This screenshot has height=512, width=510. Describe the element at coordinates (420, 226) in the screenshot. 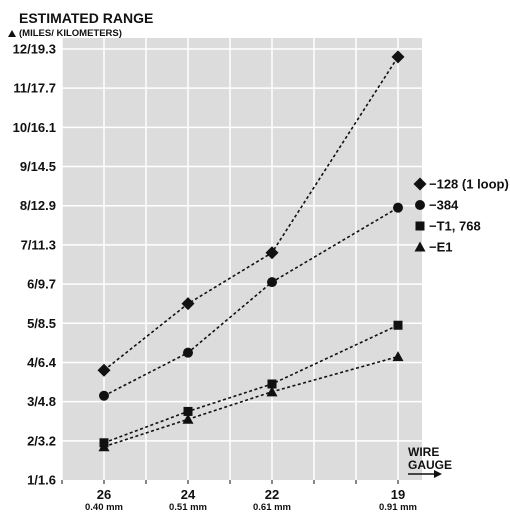

I see `legend-square-icon` at that location.